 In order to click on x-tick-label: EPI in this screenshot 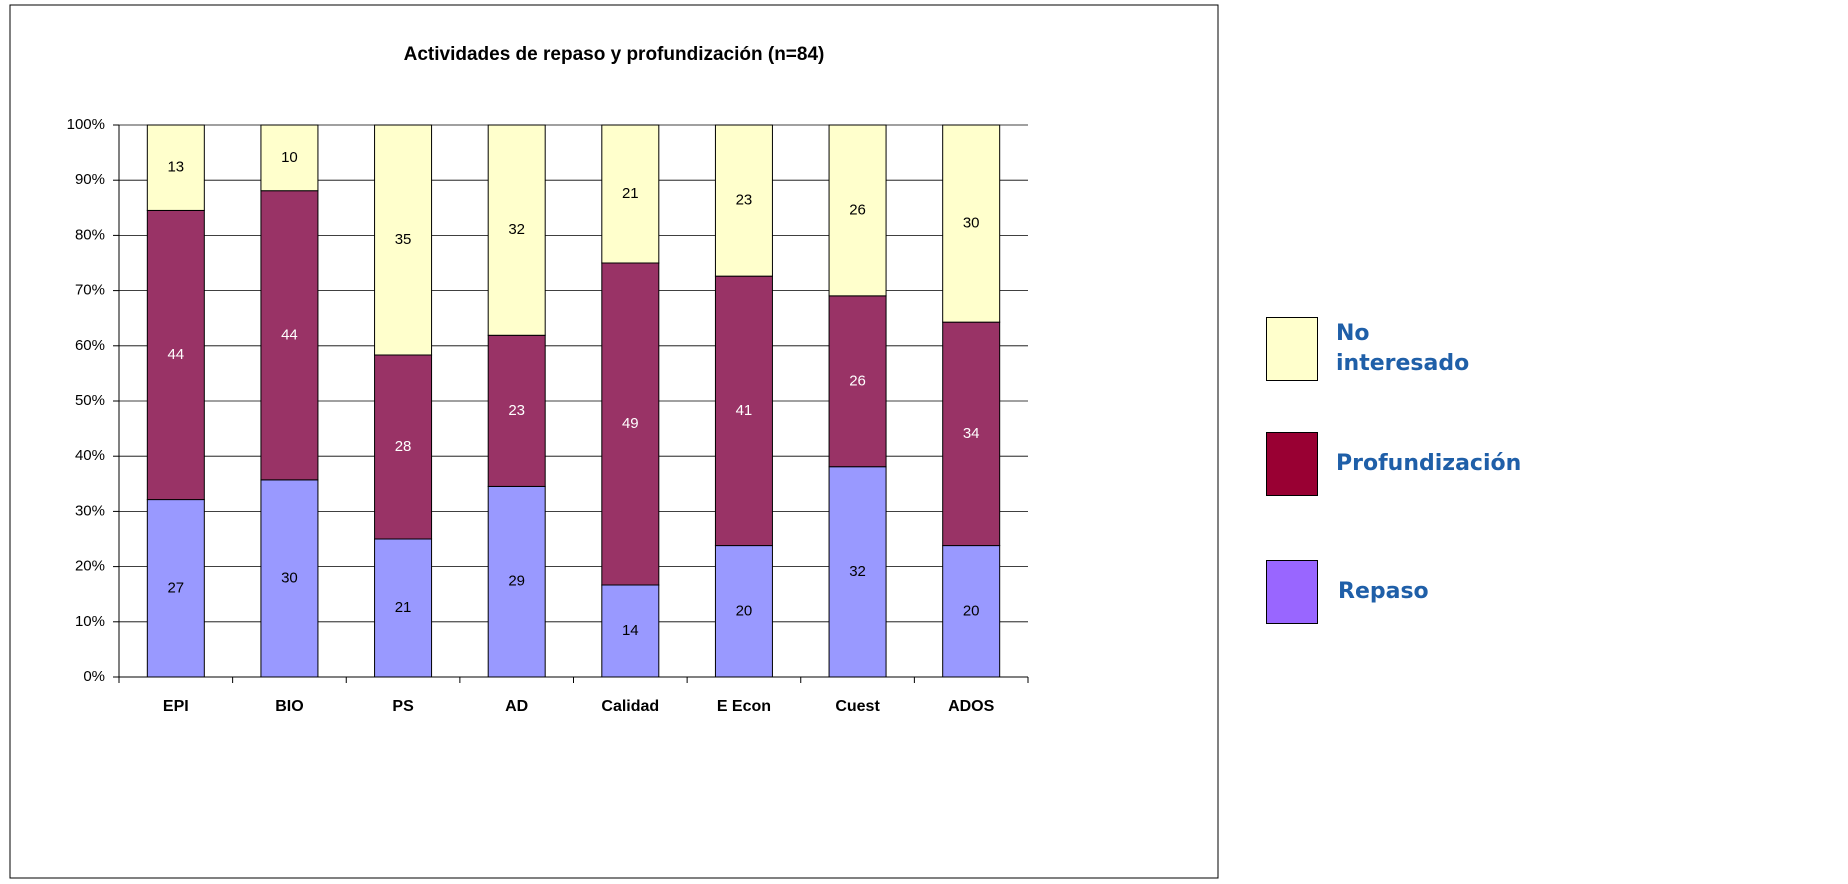, I will do `click(176, 706)`.